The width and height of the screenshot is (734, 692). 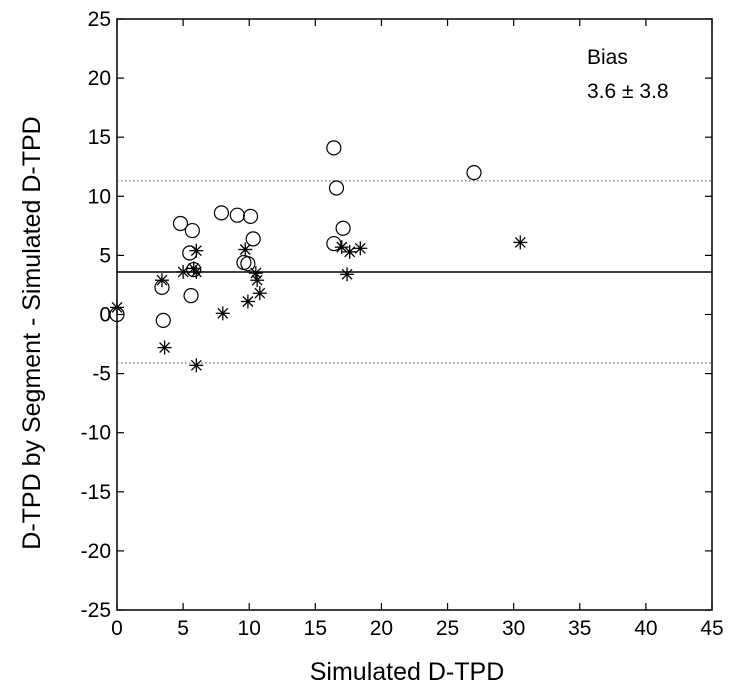 What do you see at coordinates (628, 91) in the screenshot?
I see `annotation-value: 3.6 ± 3.8` at bounding box center [628, 91].